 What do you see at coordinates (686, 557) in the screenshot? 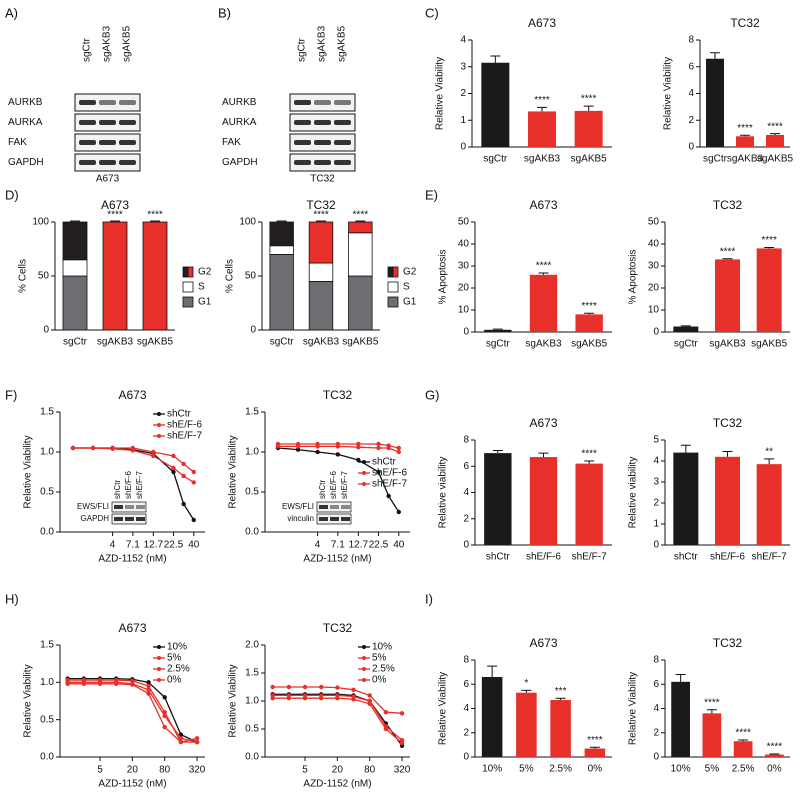
I see `x-tick-label: shCtr` at bounding box center [686, 557].